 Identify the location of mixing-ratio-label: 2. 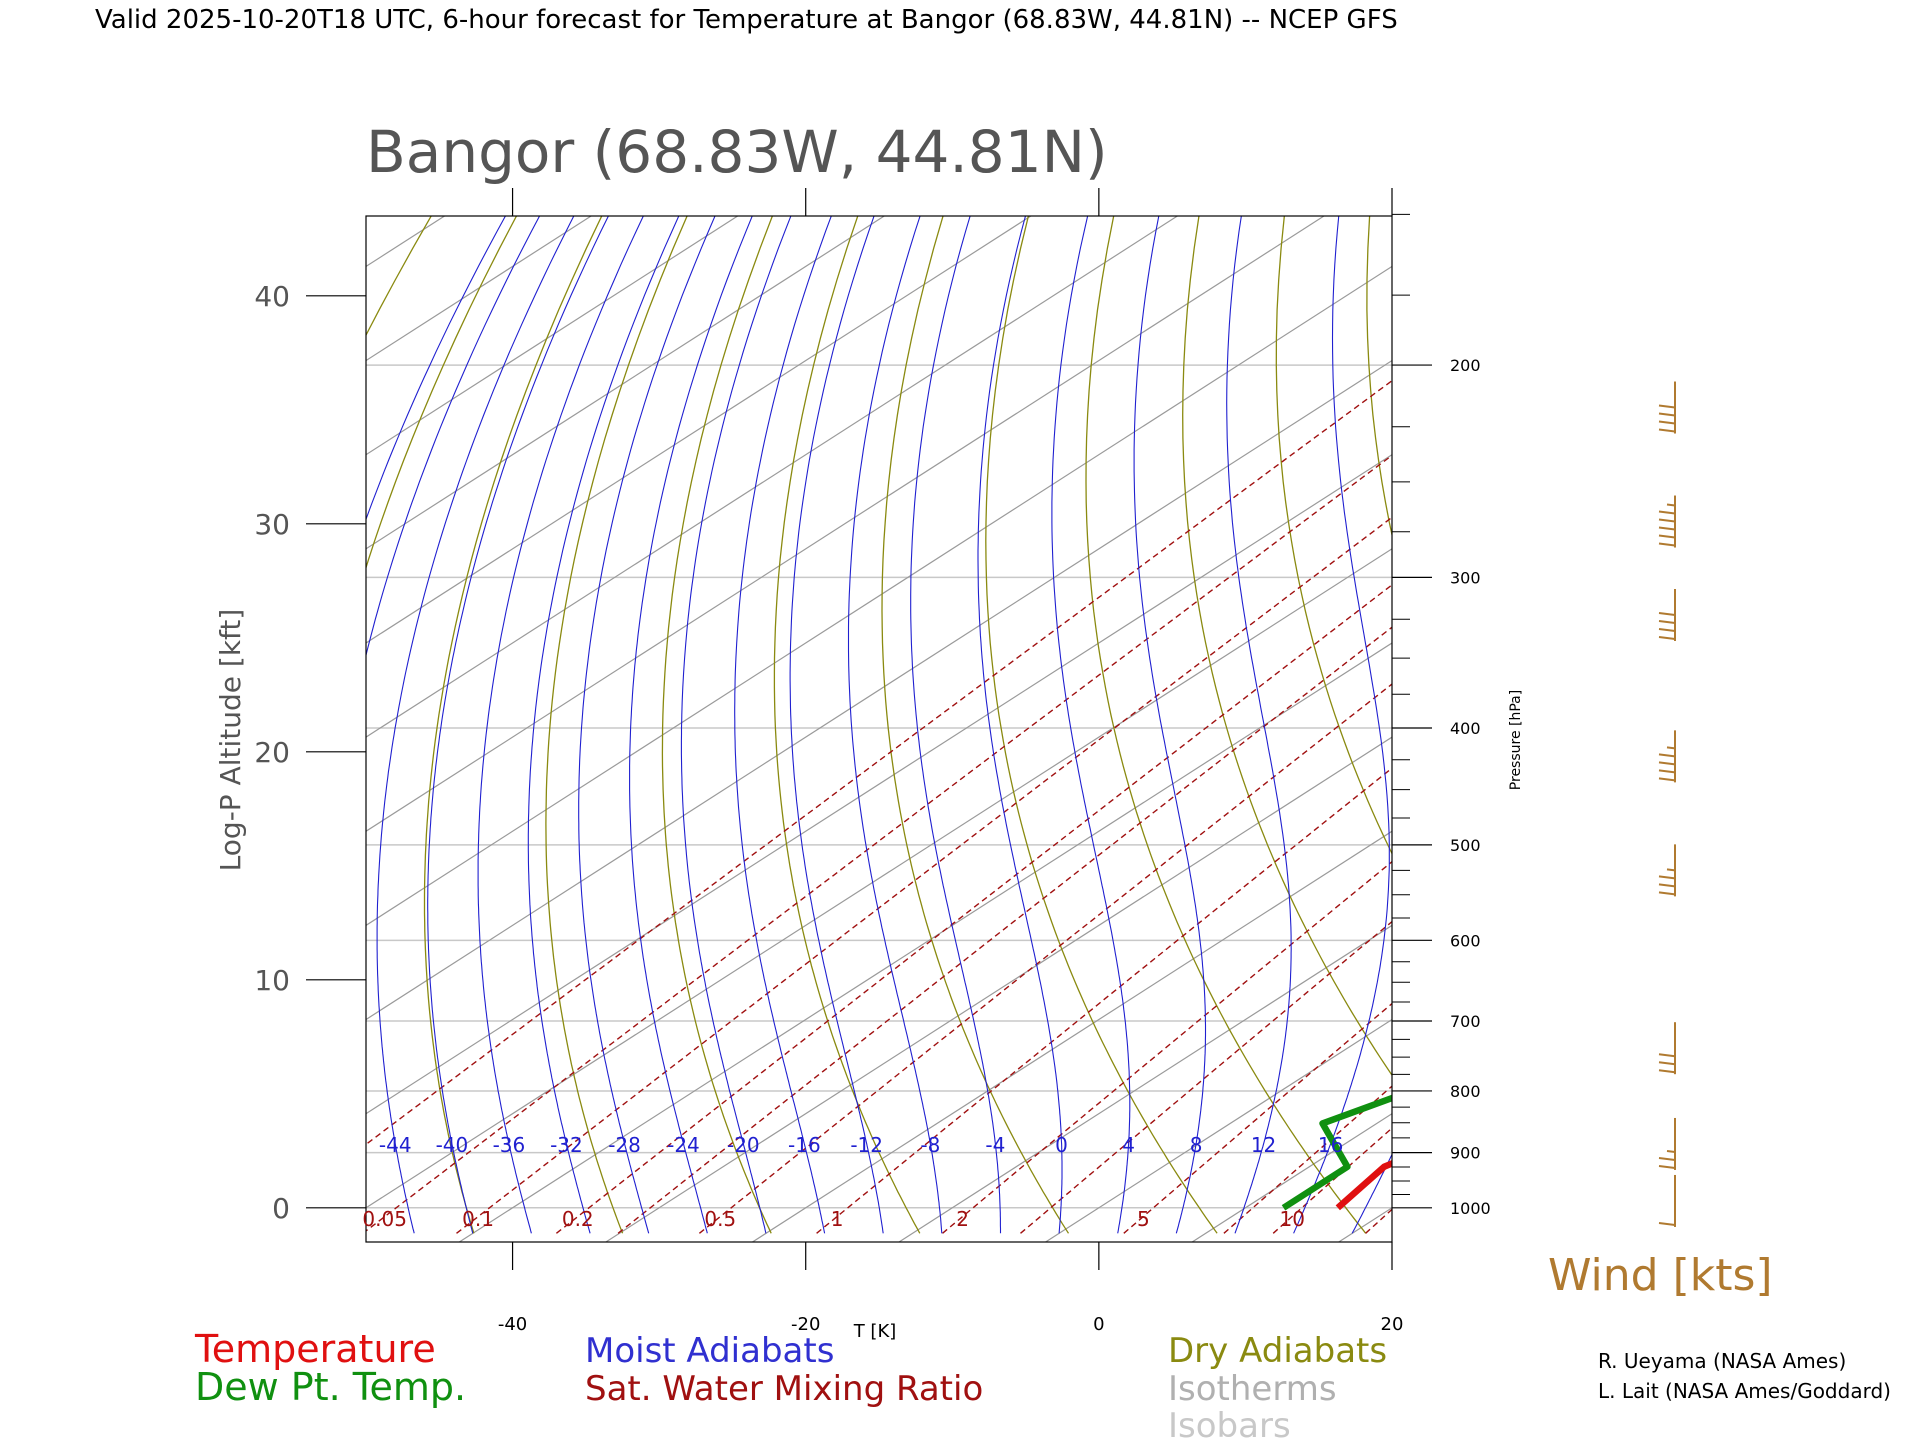
(962, 1219).